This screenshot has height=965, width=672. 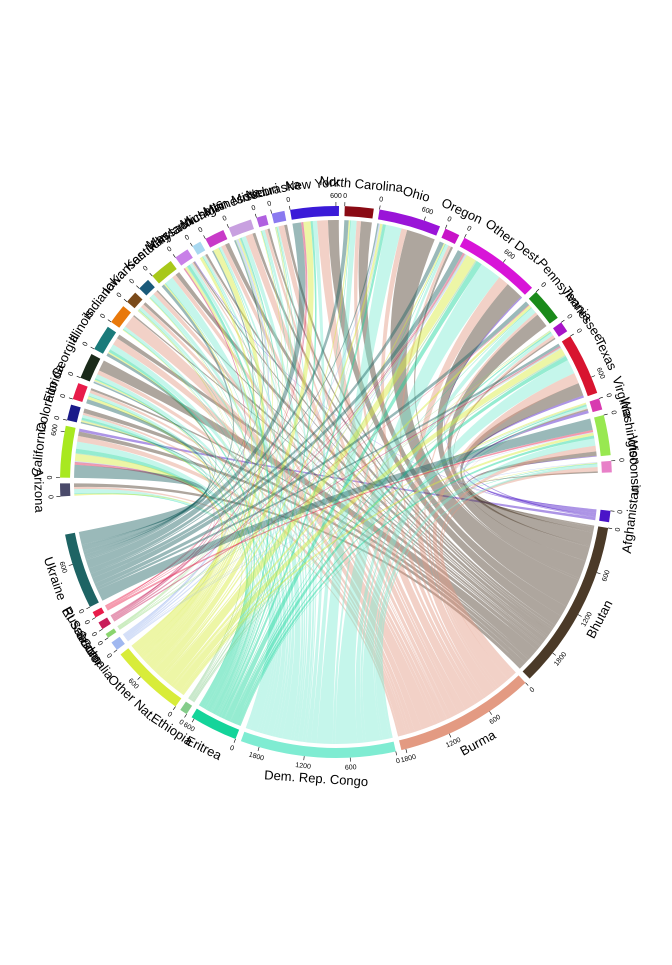 I want to click on sector-label: Texas, so click(x=606, y=354).